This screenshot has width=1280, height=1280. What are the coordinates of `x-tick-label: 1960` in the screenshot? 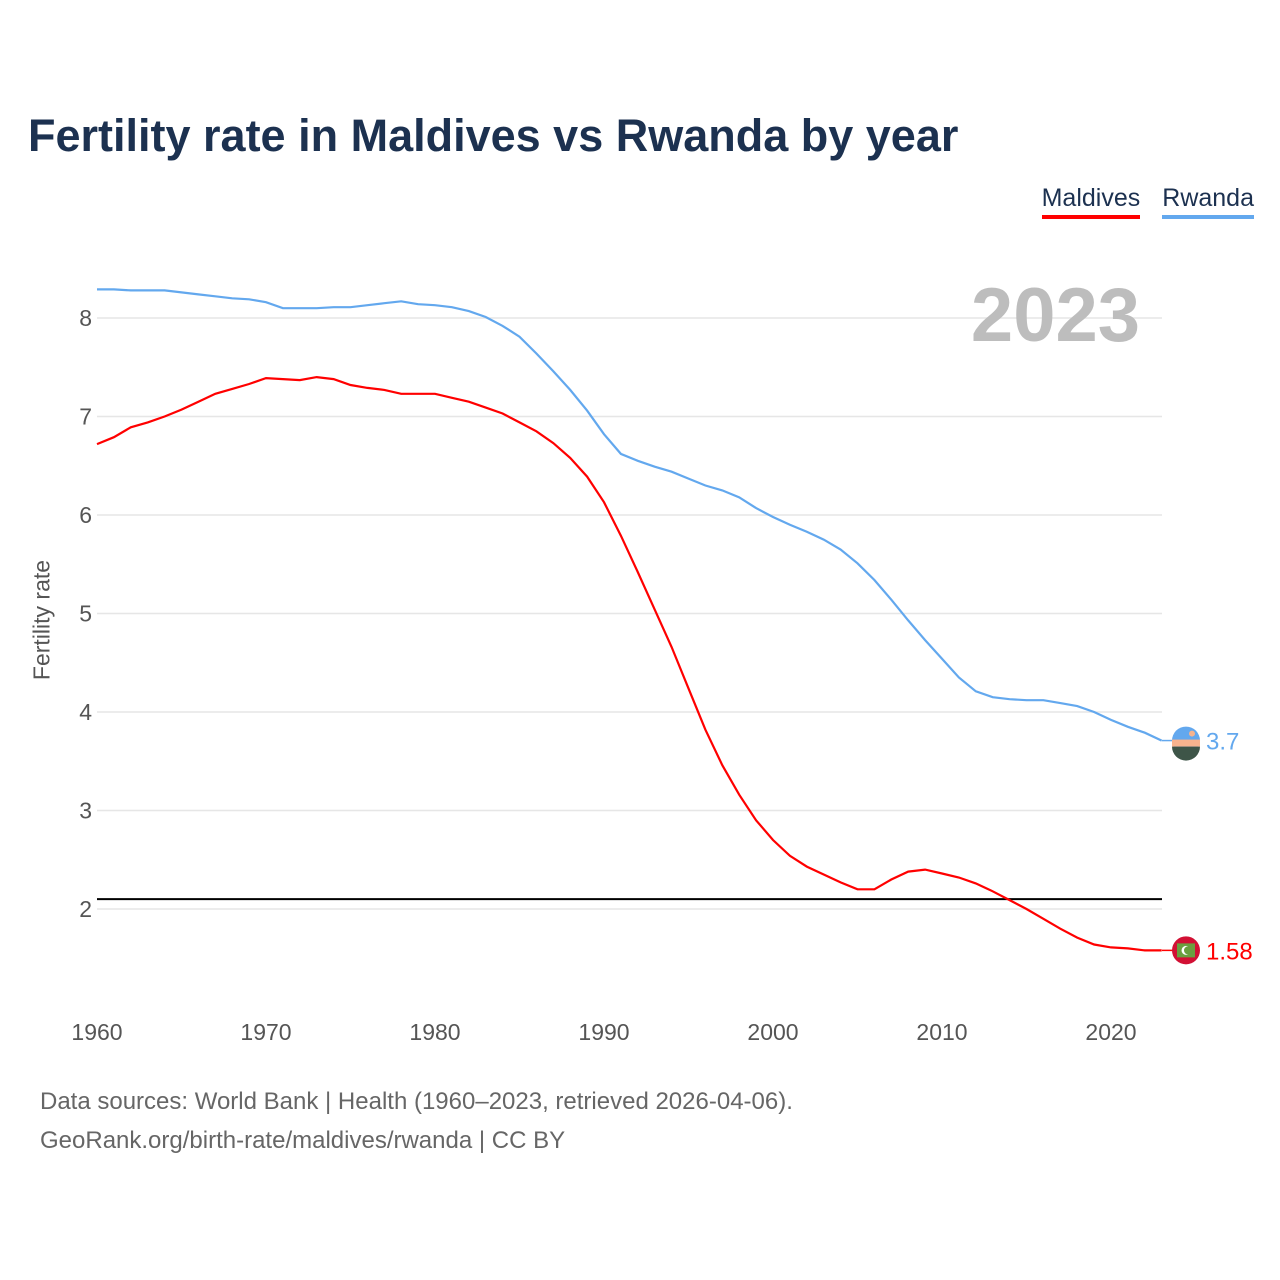 It's located at (96, 1032).